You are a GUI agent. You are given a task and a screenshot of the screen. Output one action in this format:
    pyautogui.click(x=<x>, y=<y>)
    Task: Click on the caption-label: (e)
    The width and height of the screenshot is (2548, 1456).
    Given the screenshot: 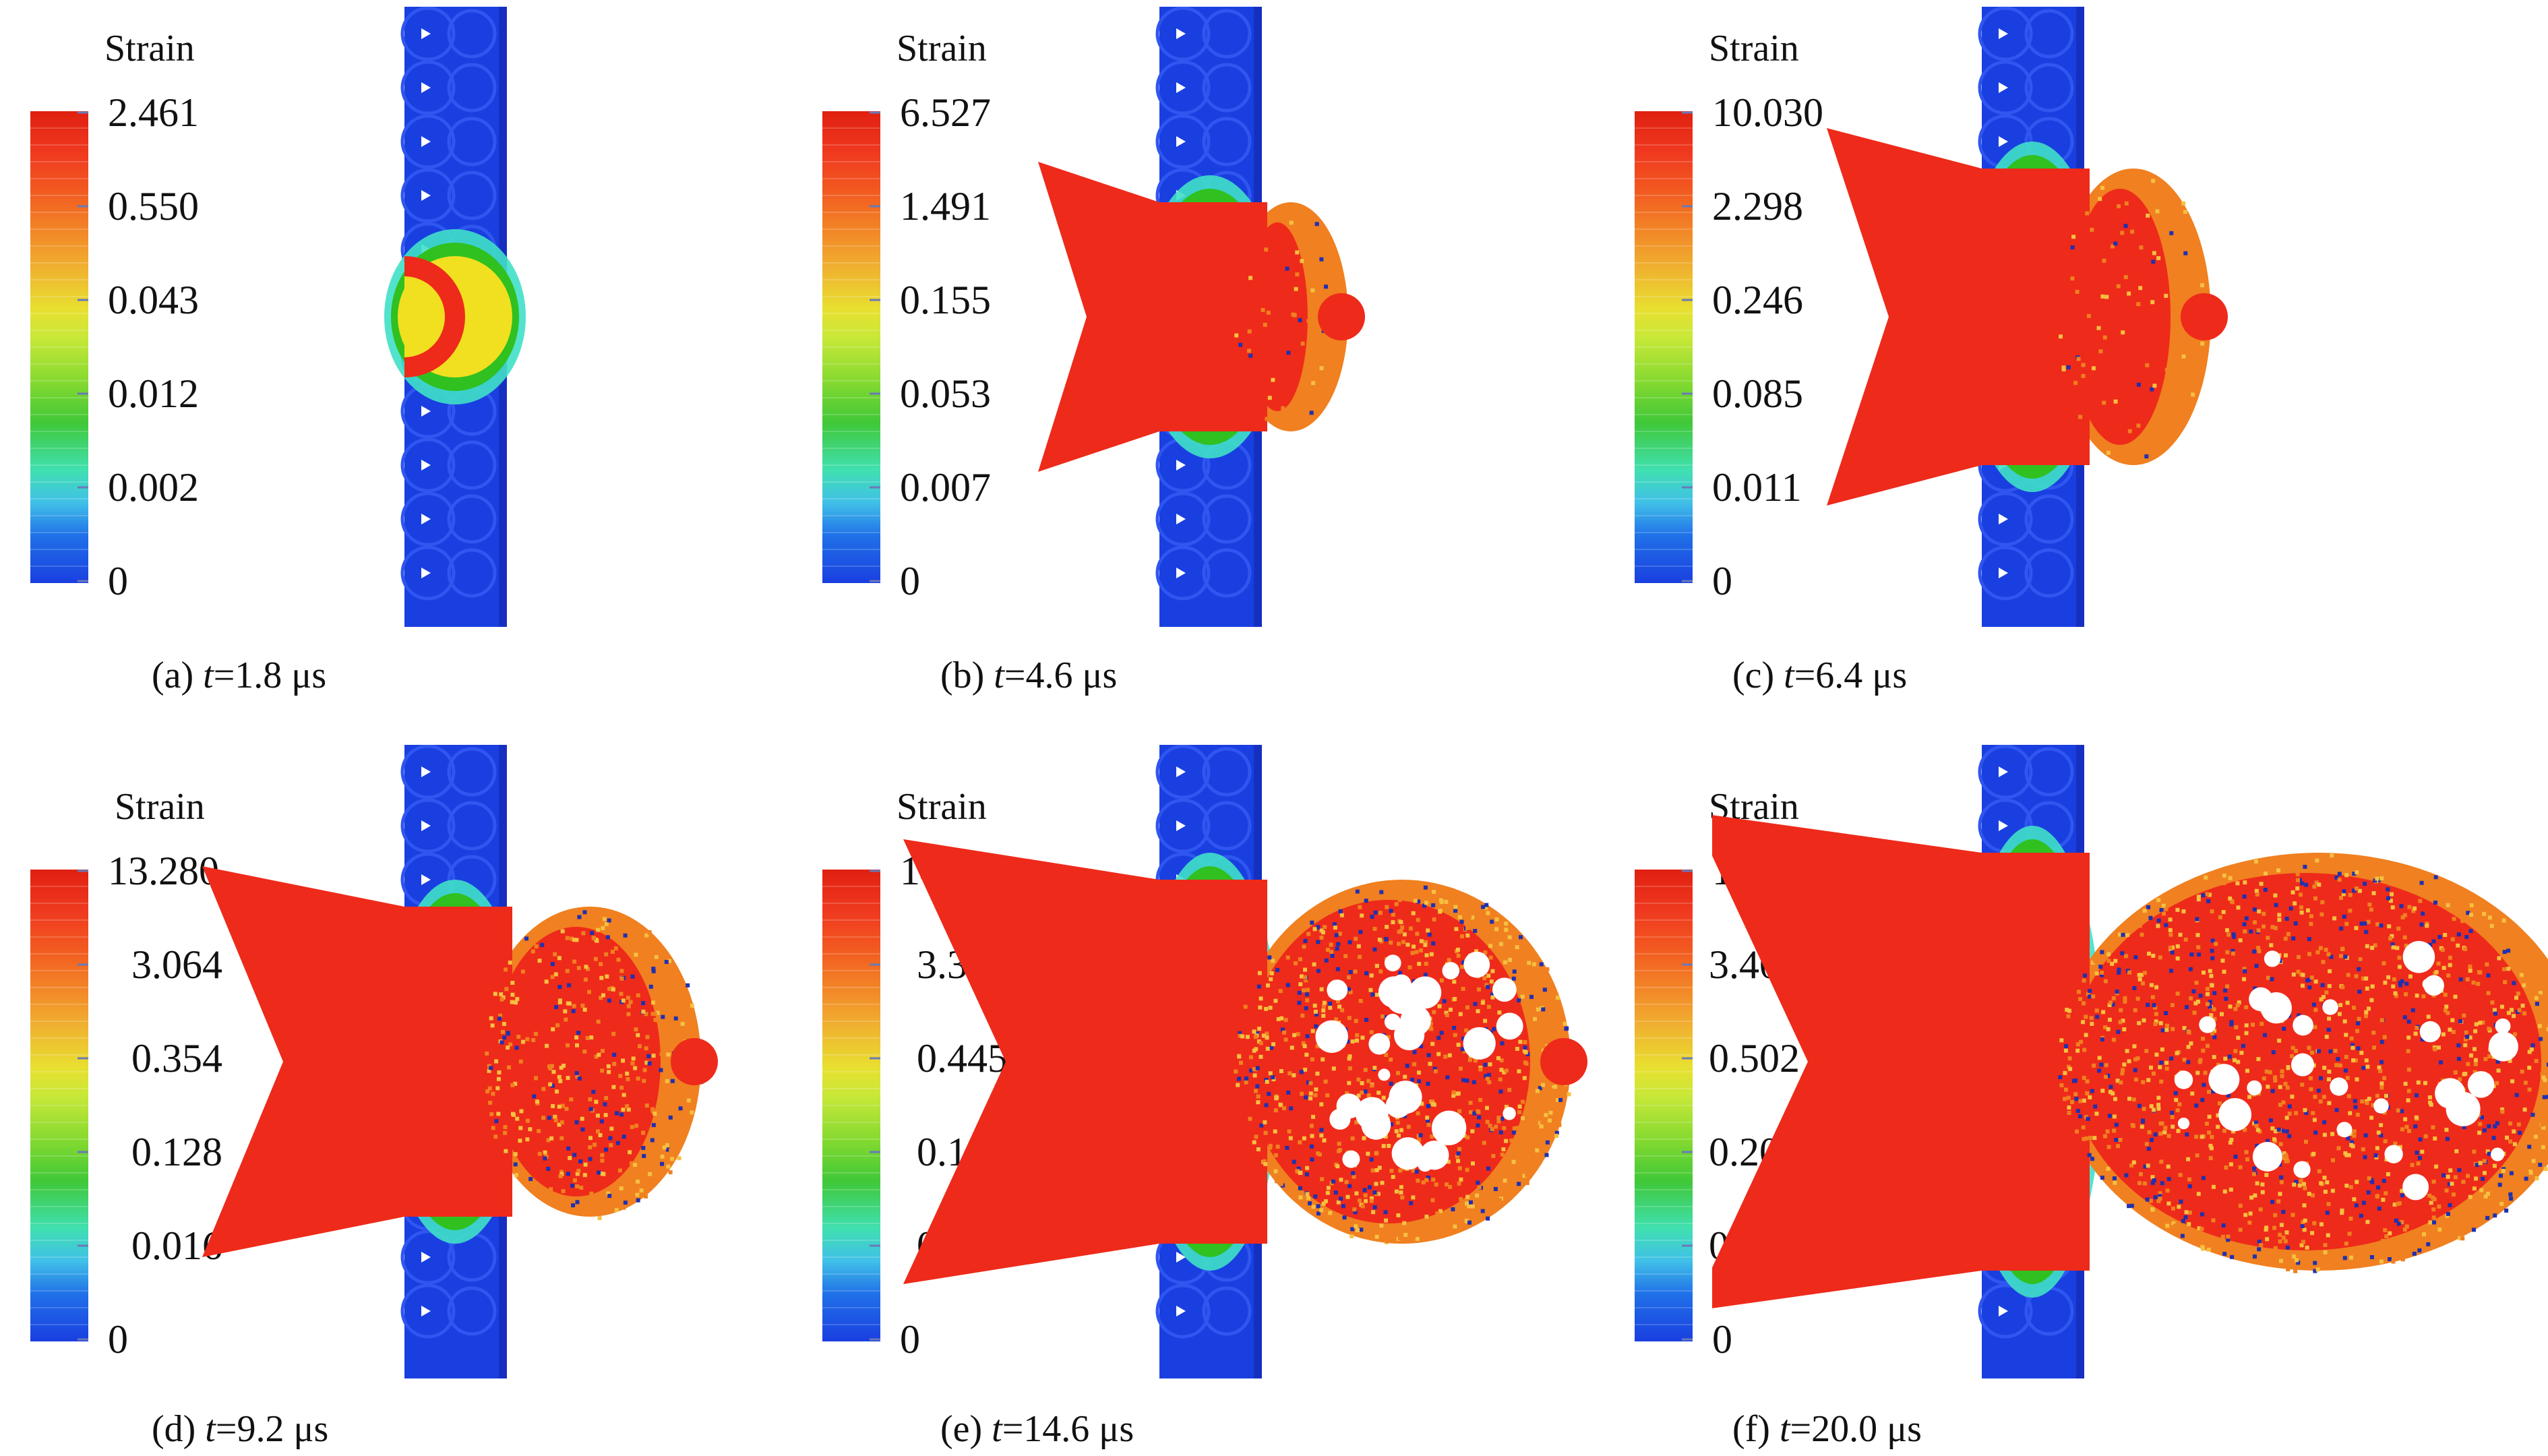 What is the action you would take?
    pyautogui.click(x=961, y=1429)
    